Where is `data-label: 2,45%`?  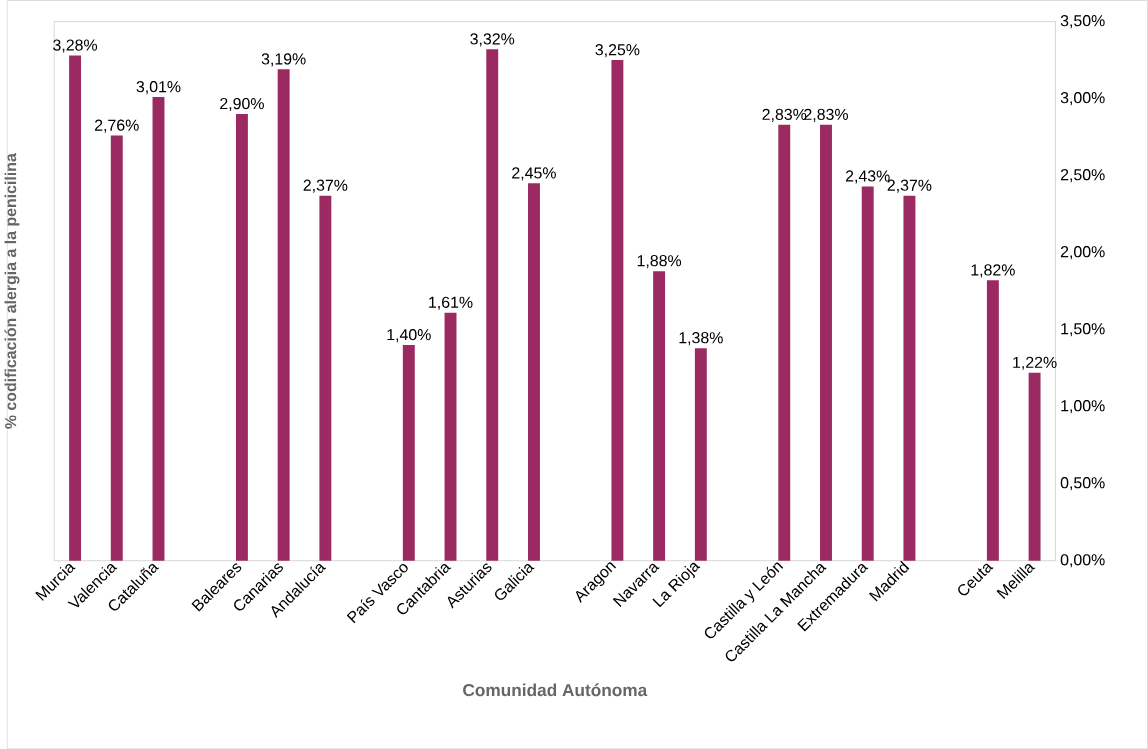
data-label: 2,45% is located at coordinates (534, 174).